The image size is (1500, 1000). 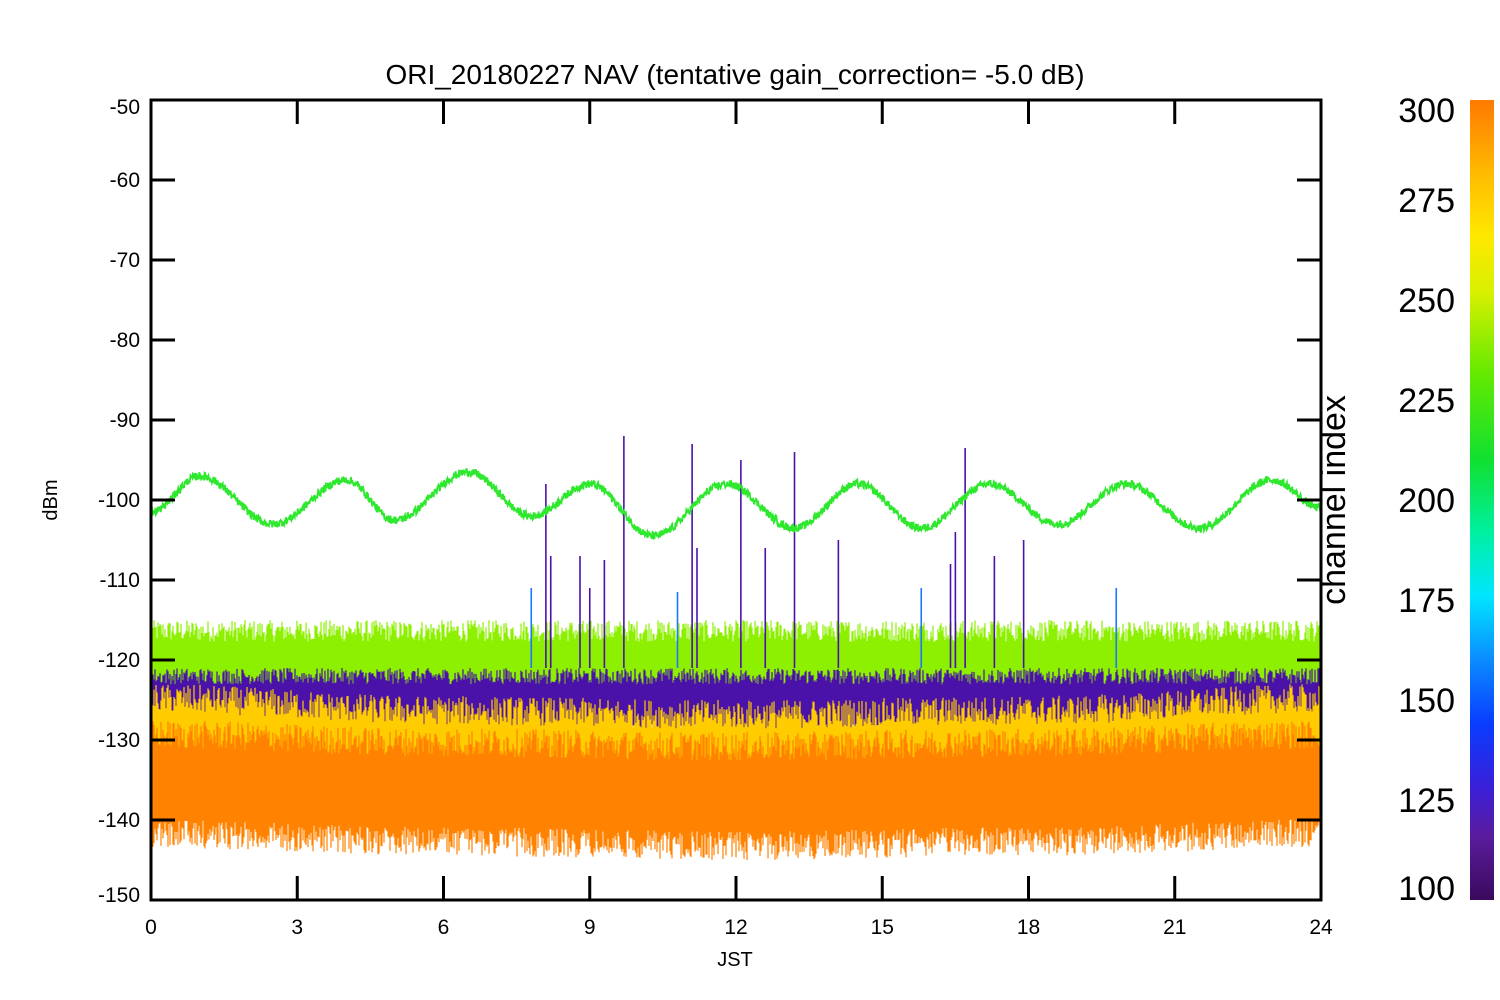 I want to click on band-ch260, so click(x=736, y=668).